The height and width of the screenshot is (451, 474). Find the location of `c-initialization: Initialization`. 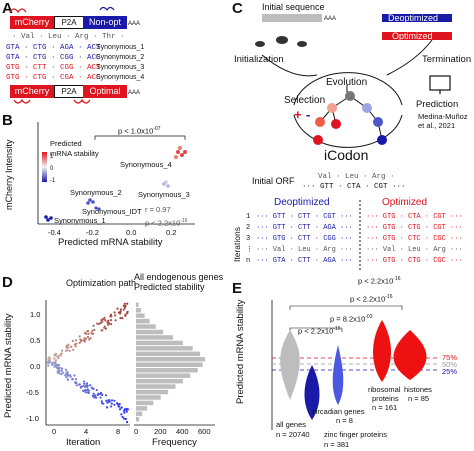

c-initialization: Initialization is located at coordinates (259, 59).